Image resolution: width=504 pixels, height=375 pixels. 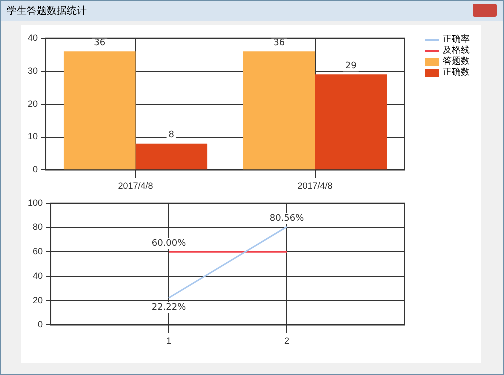 I want to click on data-label: 8, so click(x=171, y=135).